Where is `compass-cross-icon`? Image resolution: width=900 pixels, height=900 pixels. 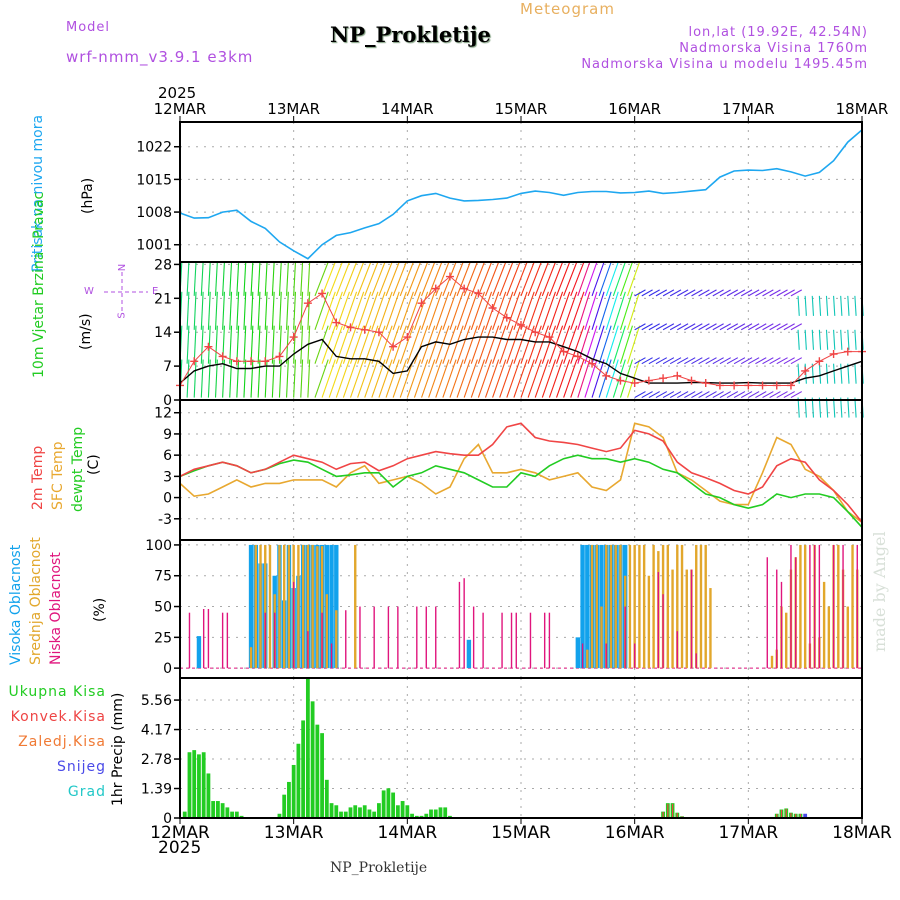 compass-cross-icon is located at coordinates (126, 293).